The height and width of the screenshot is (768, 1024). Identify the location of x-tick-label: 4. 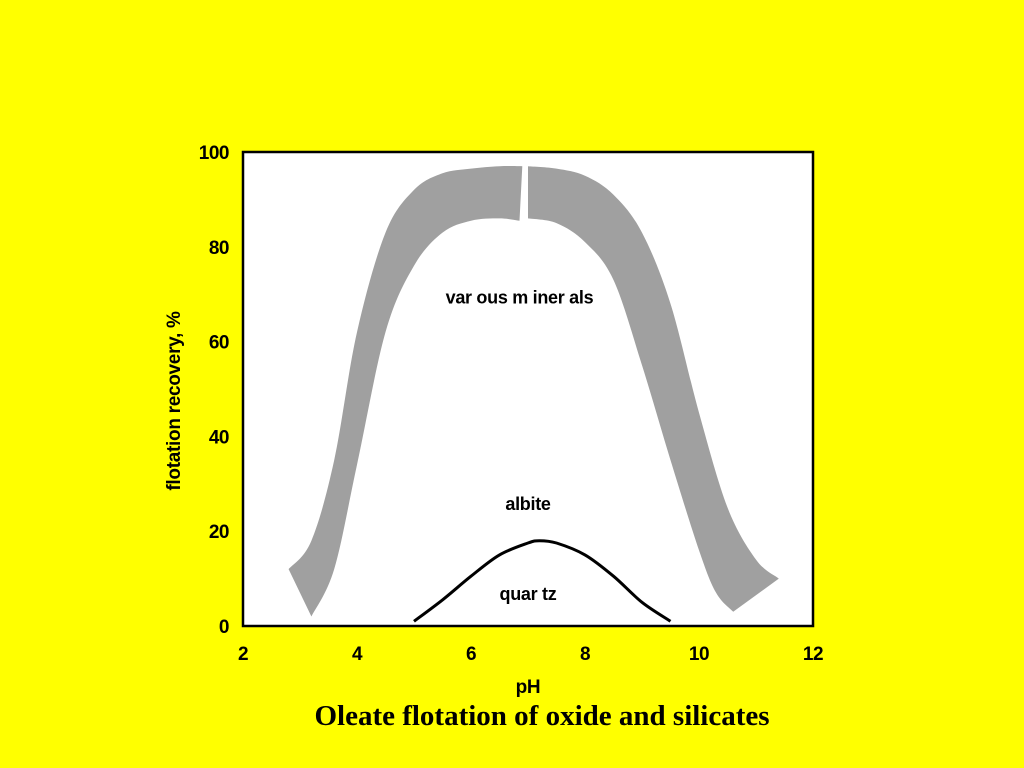
(357, 654).